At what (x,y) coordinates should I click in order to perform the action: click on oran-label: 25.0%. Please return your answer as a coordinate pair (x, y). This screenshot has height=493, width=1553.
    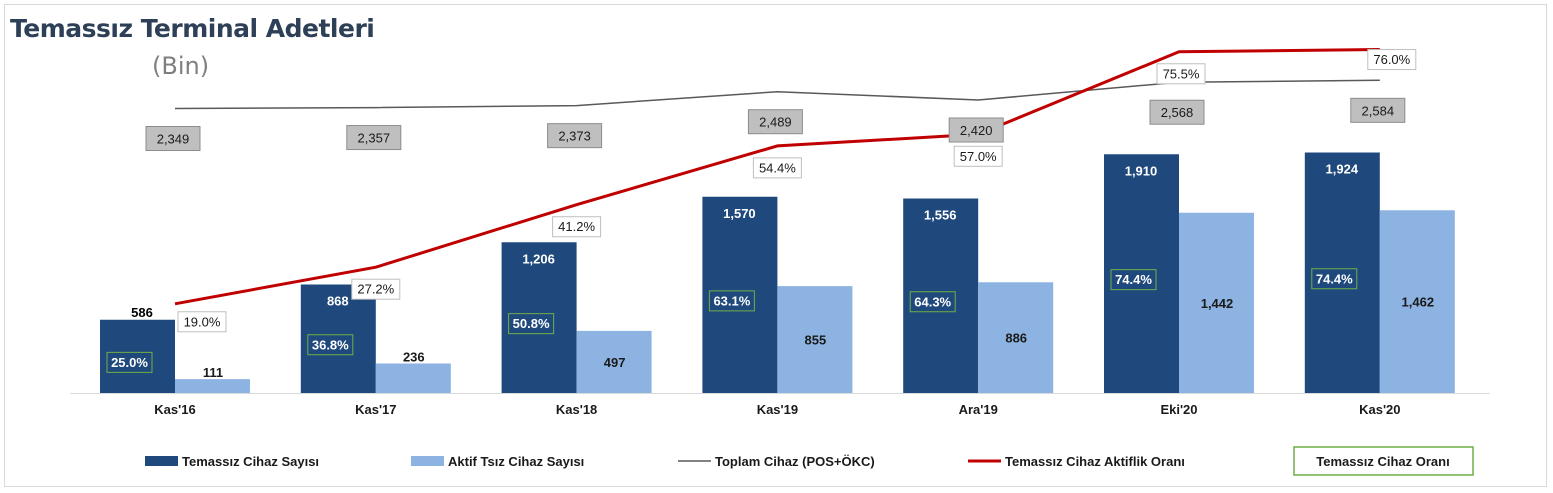
    Looking at the image, I should click on (129, 362).